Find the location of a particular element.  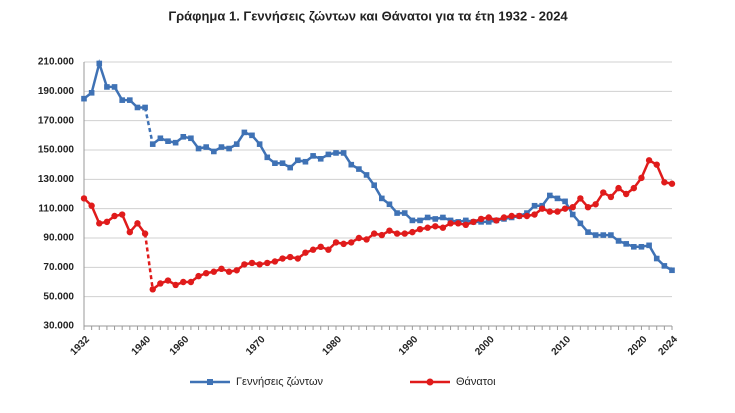

y-tick-label: 210.000 is located at coordinates (56, 62).